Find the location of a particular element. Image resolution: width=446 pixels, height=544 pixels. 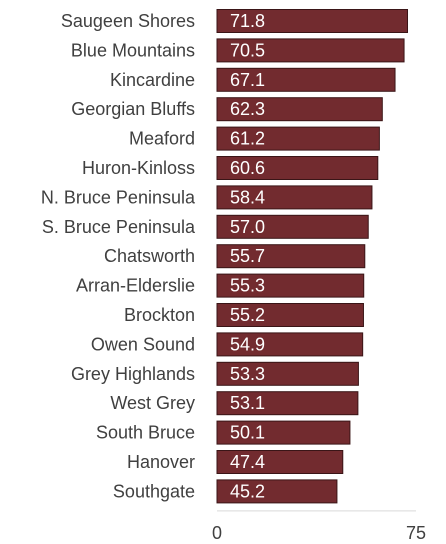

data-label: 55.7 is located at coordinates (247, 256).